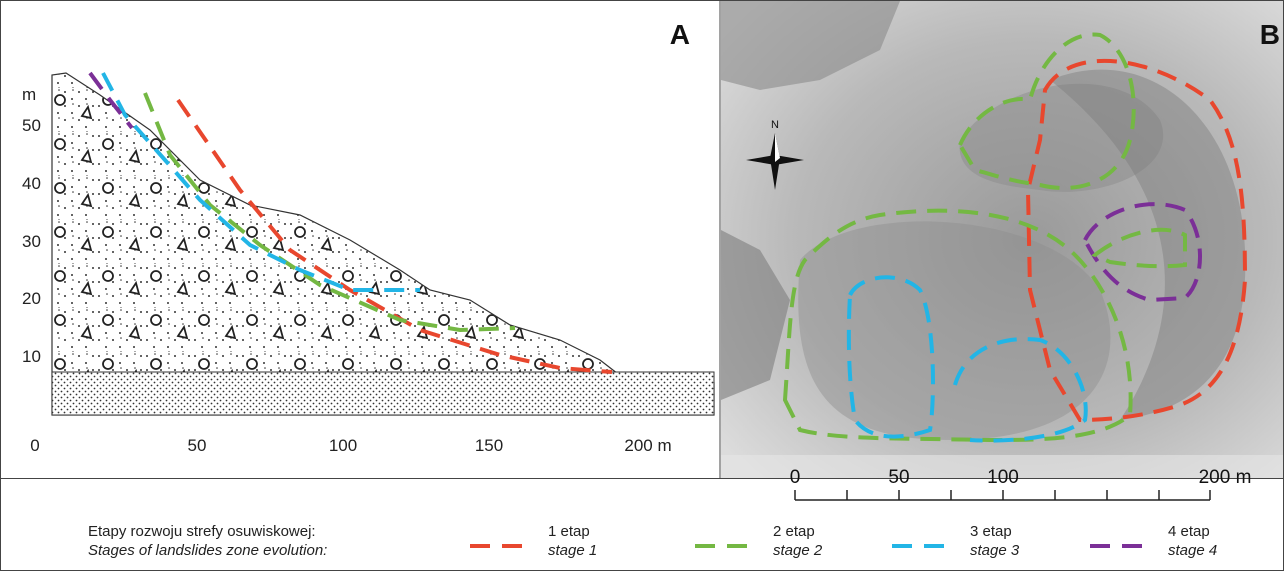 Image resolution: width=1284 pixels, height=576 pixels. What do you see at coordinates (31, 183) in the screenshot?
I see `y-tick-label: 40` at bounding box center [31, 183].